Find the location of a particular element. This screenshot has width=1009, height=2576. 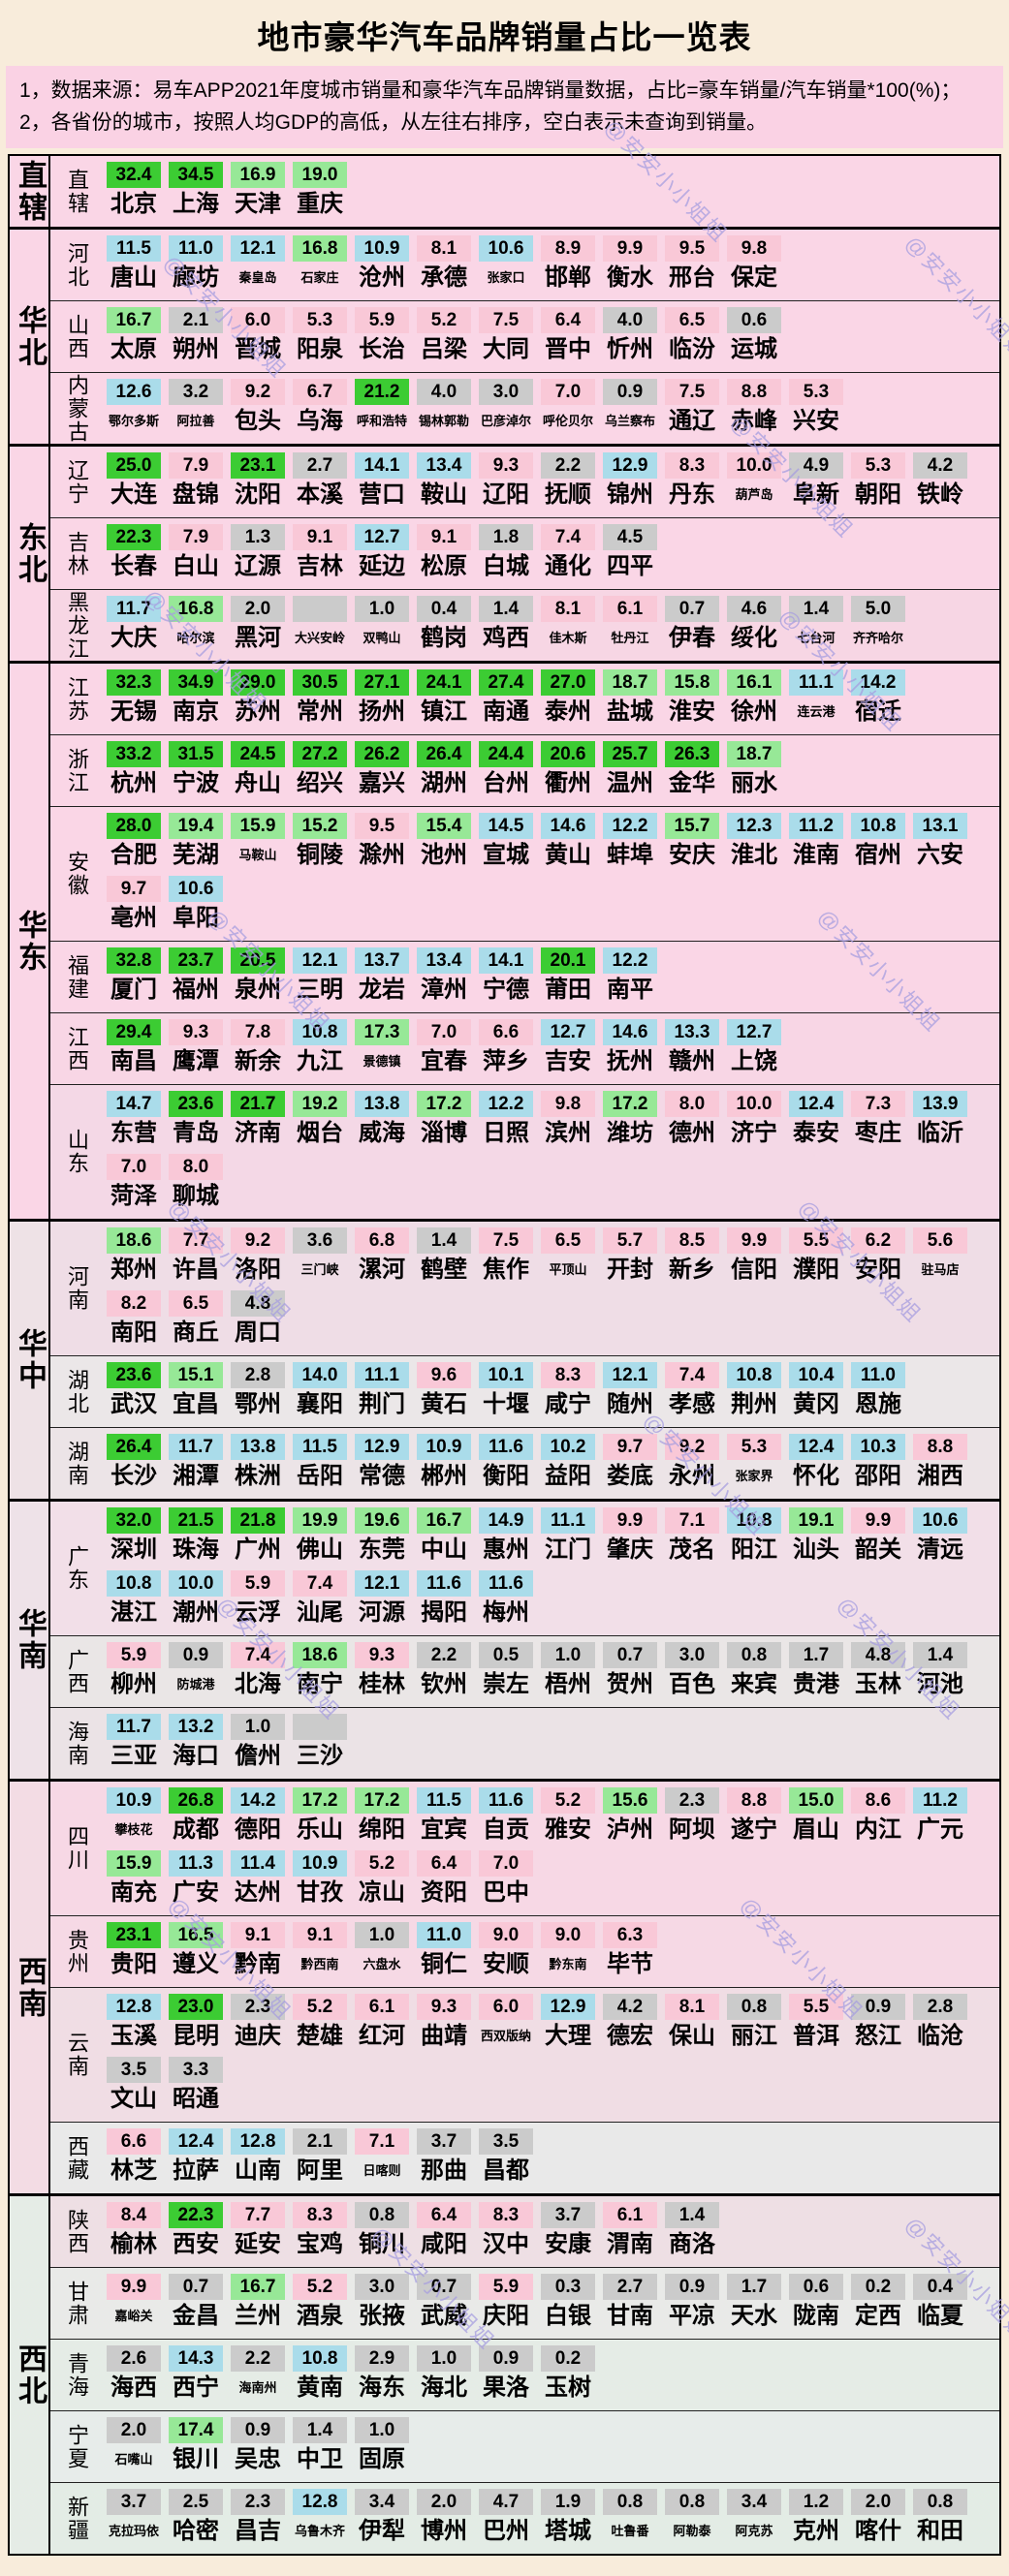

city-name: 呼伦贝尔 is located at coordinates (567, 421).